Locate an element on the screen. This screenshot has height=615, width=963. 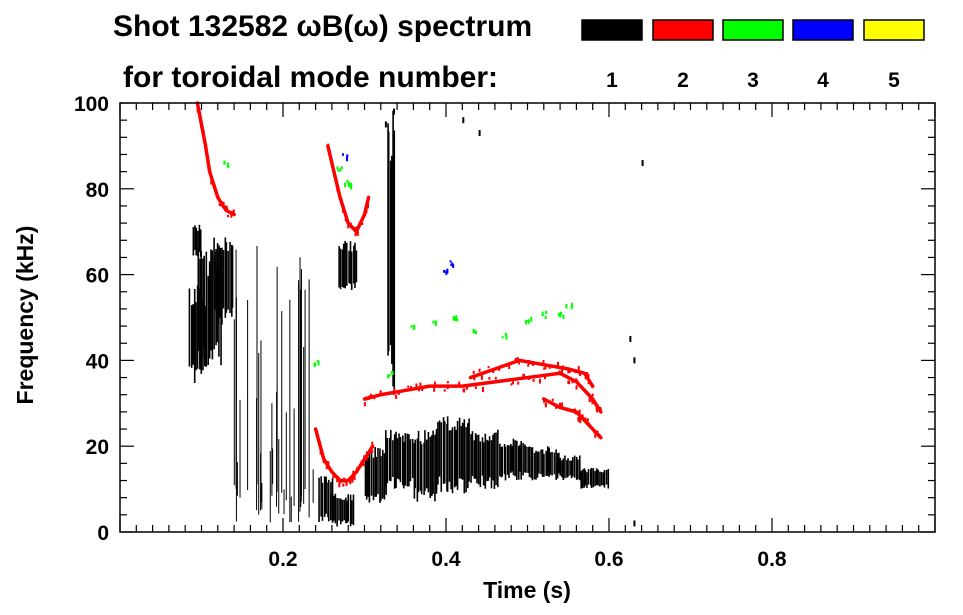
chart-title-line1: Shot 132582 ωB(ω) spectrum is located at coordinates (322, 26).